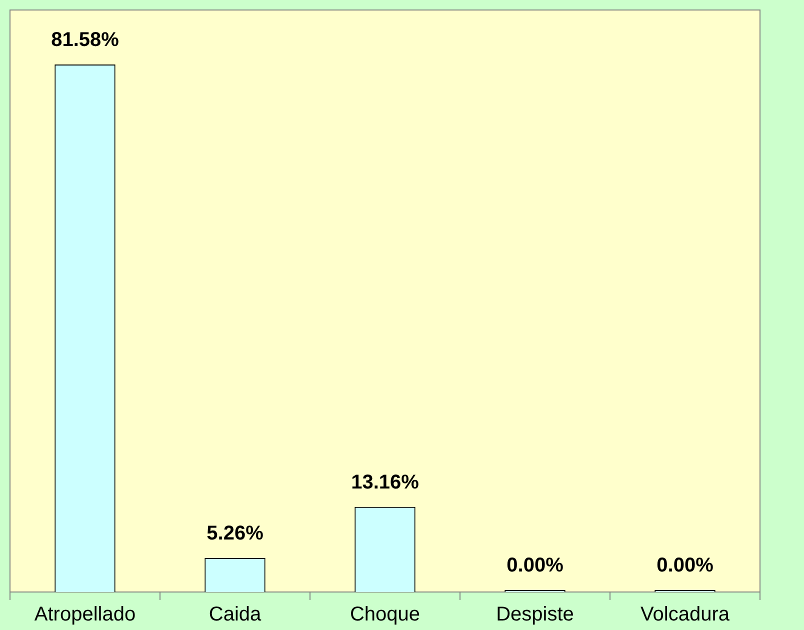  Describe the element at coordinates (385, 615) in the screenshot. I see `x-tick-label: Choque` at that location.